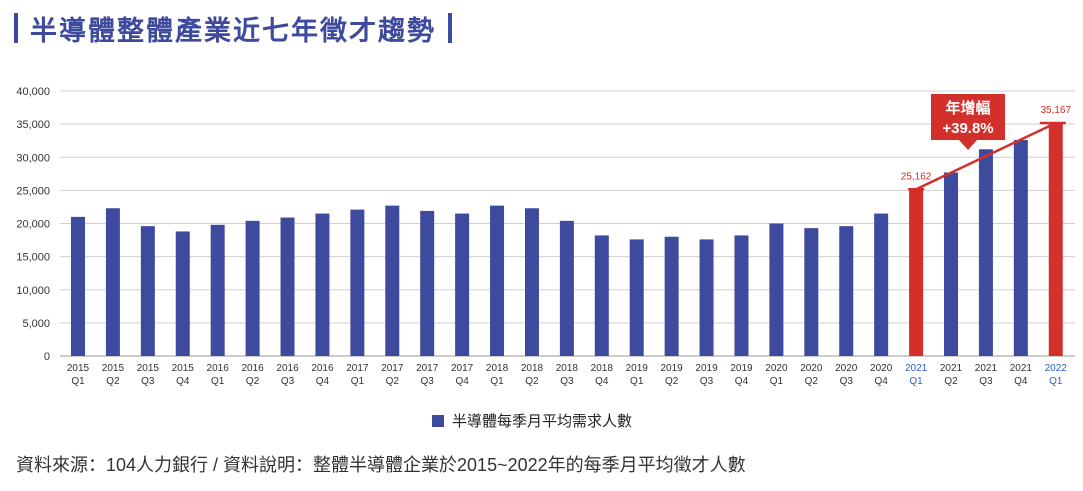 The height and width of the screenshot is (491, 1083). Describe the element at coordinates (33, 291) in the screenshot. I see `y-tick-label: 10,000` at that location.